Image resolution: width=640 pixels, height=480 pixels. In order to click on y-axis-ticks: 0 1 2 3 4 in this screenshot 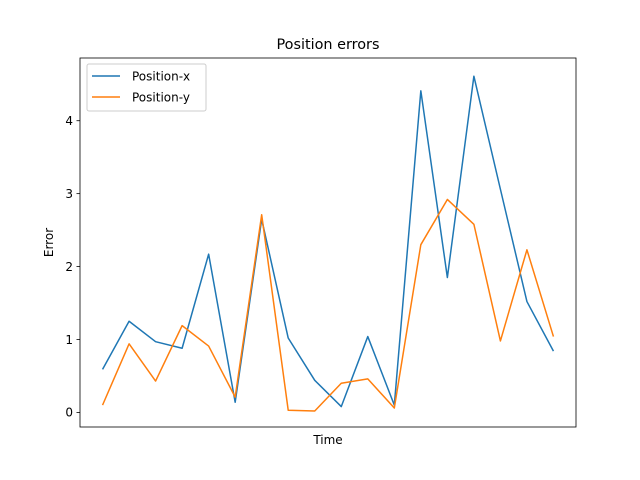, I will do `click(72, 267)`.